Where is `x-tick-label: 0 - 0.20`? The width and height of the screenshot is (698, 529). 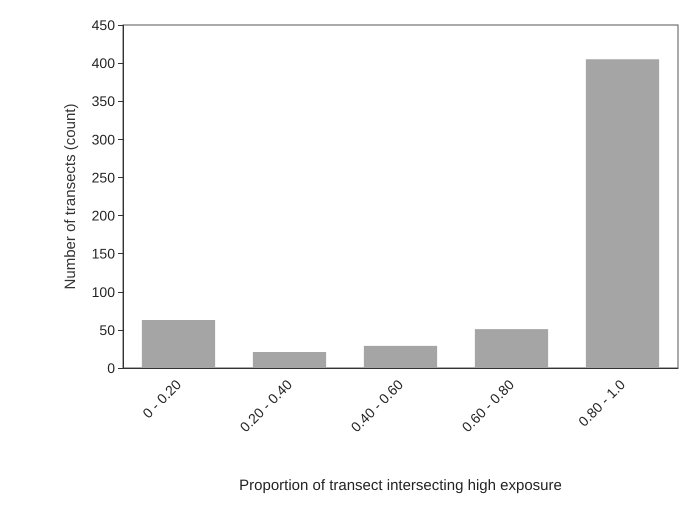
x-tick-label: 0 - 0.20 is located at coordinates (161, 399).